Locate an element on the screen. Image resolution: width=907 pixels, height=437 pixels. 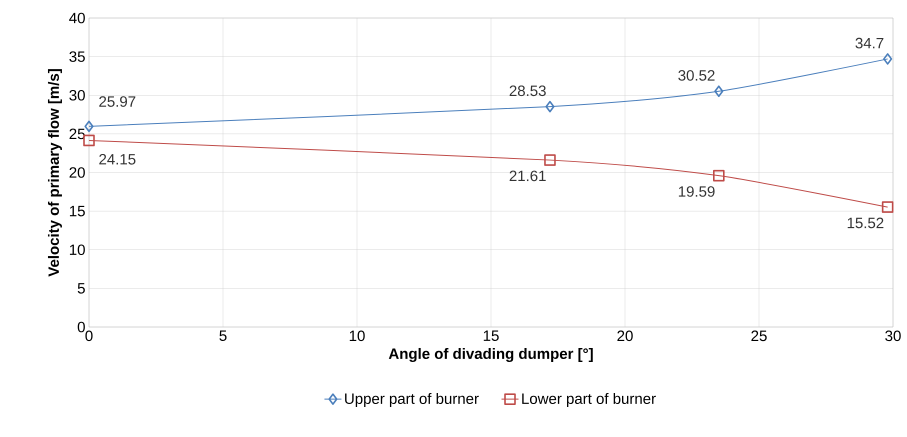
data-label: 30.52 is located at coordinates (696, 75).